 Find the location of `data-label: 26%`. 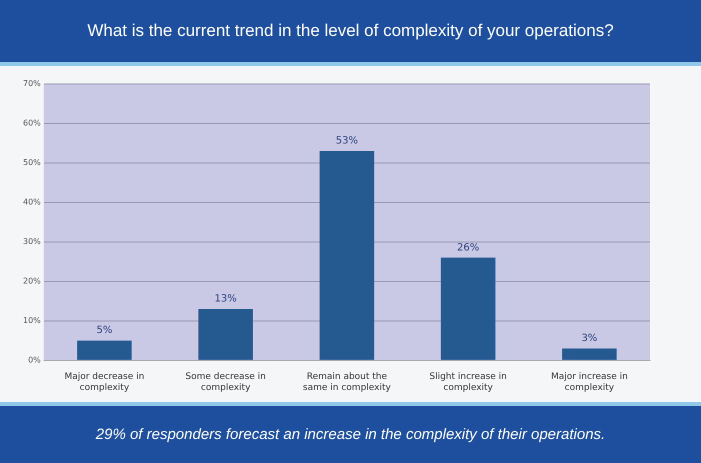

data-label: 26% is located at coordinates (468, 248).